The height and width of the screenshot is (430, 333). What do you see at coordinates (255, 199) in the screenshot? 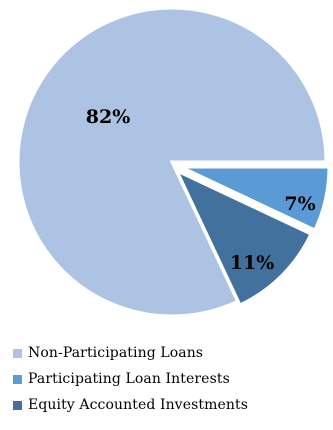
I see `pie-slice-participating-loan-interests` at bounding box center [255, 199].